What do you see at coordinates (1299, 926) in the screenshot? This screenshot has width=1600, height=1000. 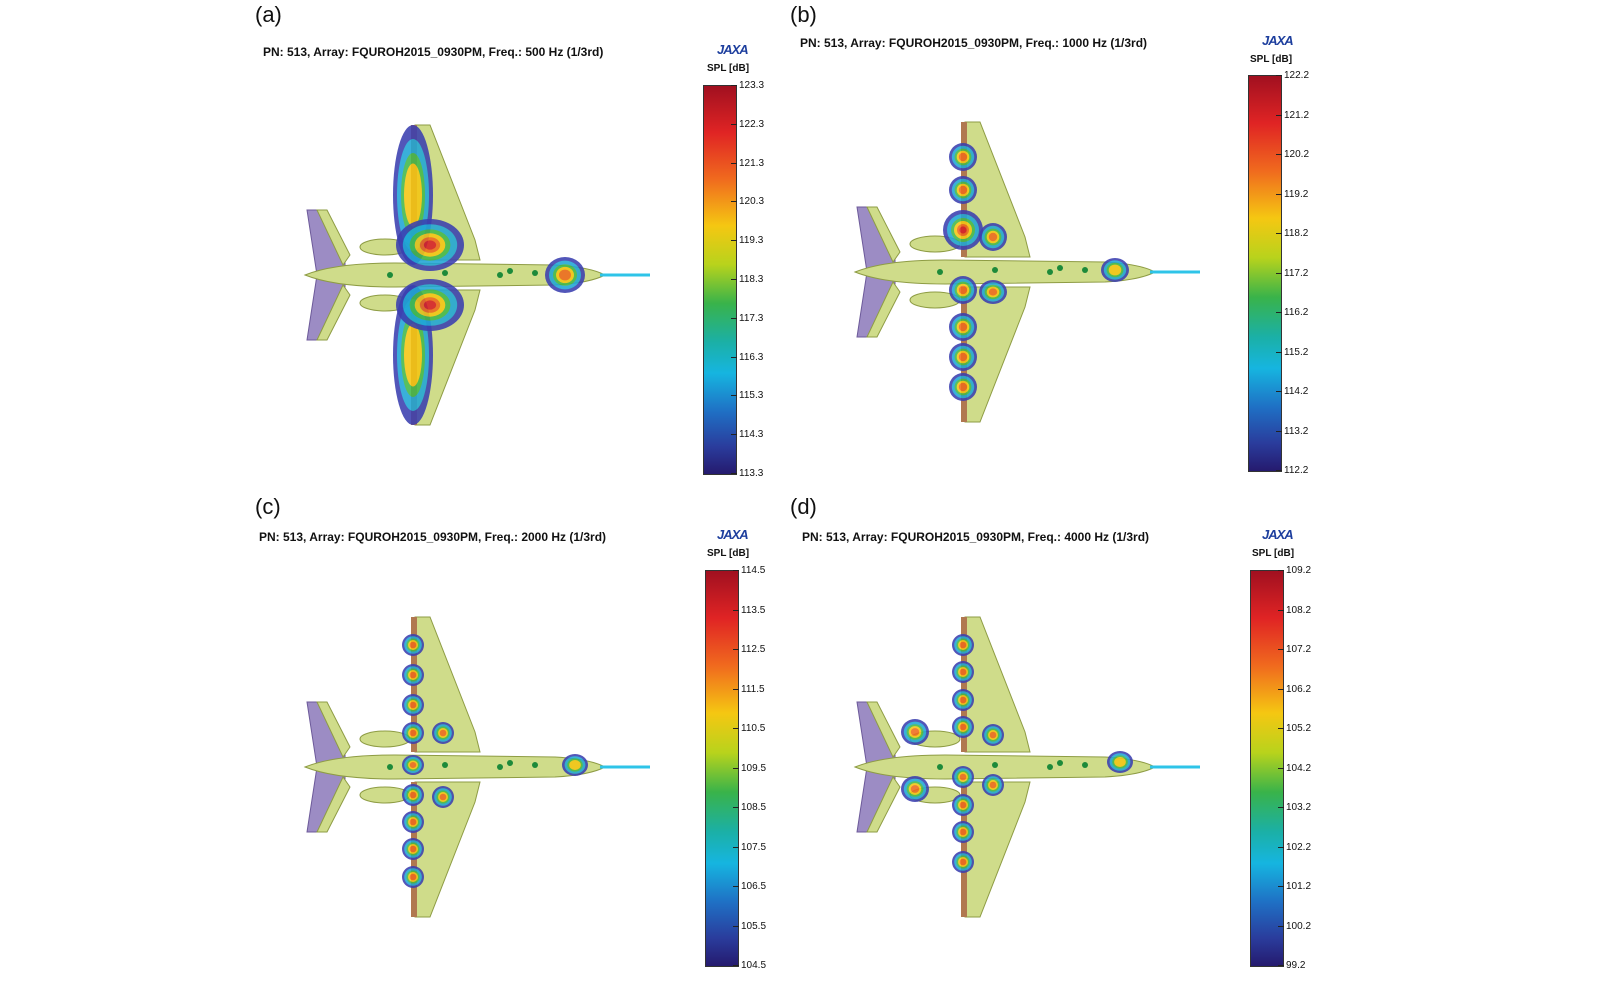 I see `colorbar-tick-label: 100.2` at bounding box center [1299, 926].